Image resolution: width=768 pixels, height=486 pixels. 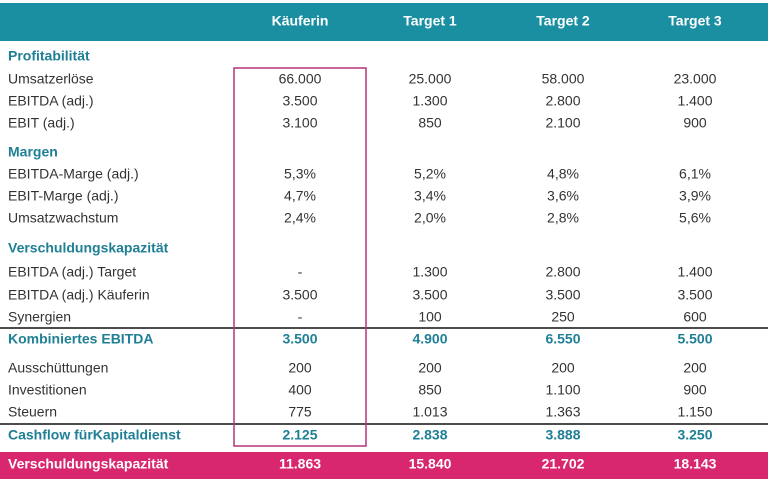 I want to click on row-label: EBIT (adj.), so click(x=41, y=123).